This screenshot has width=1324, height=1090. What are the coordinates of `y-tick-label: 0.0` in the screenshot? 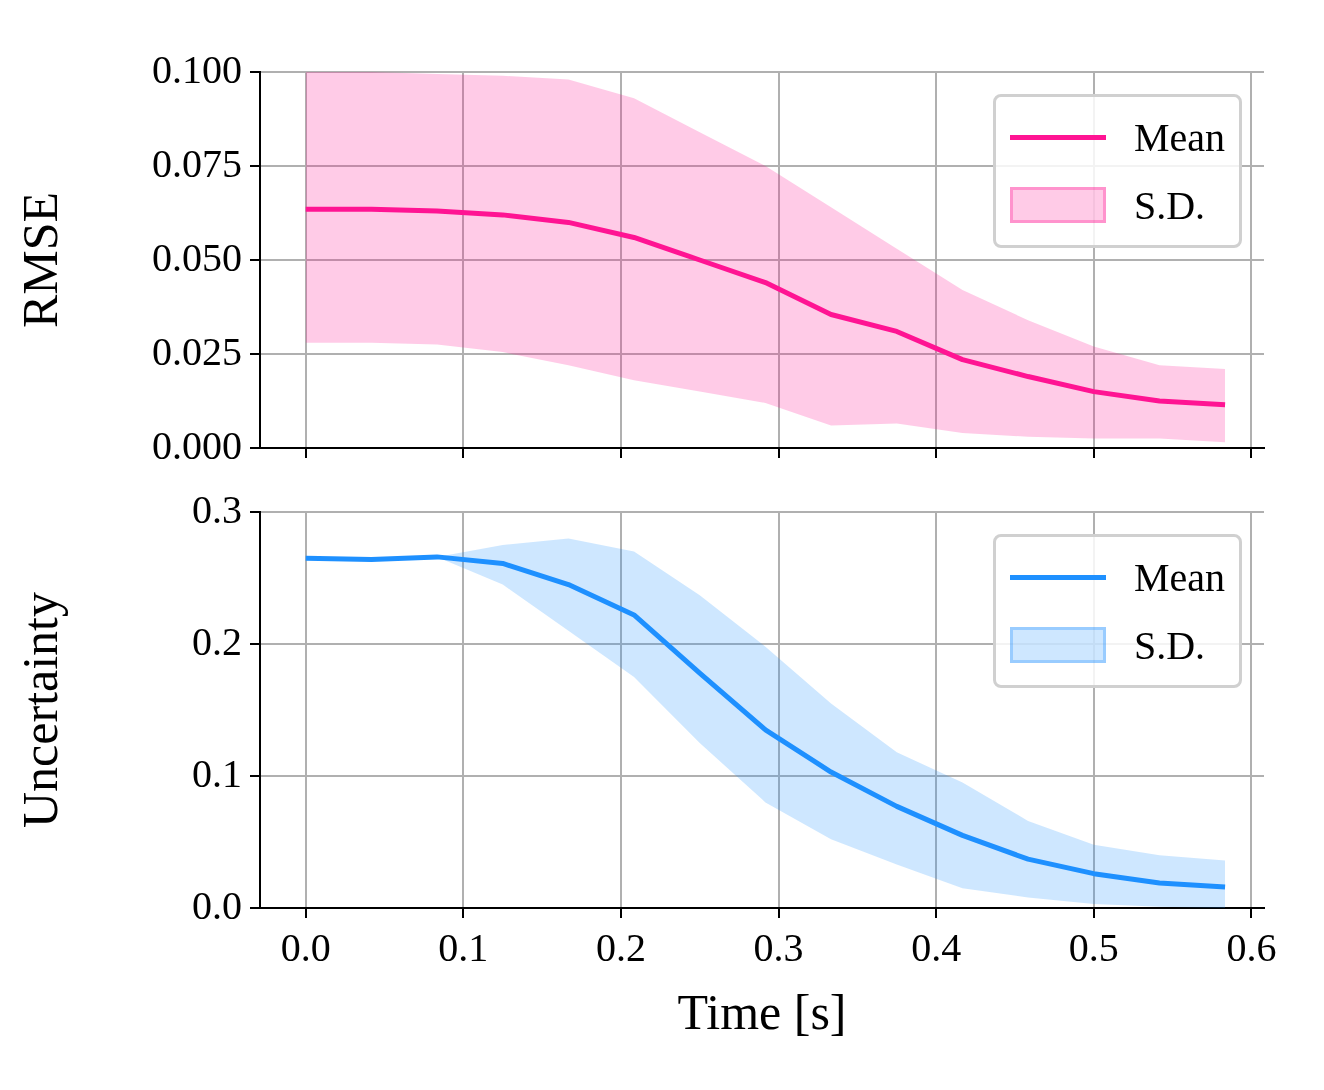 It's located at (217, 905).